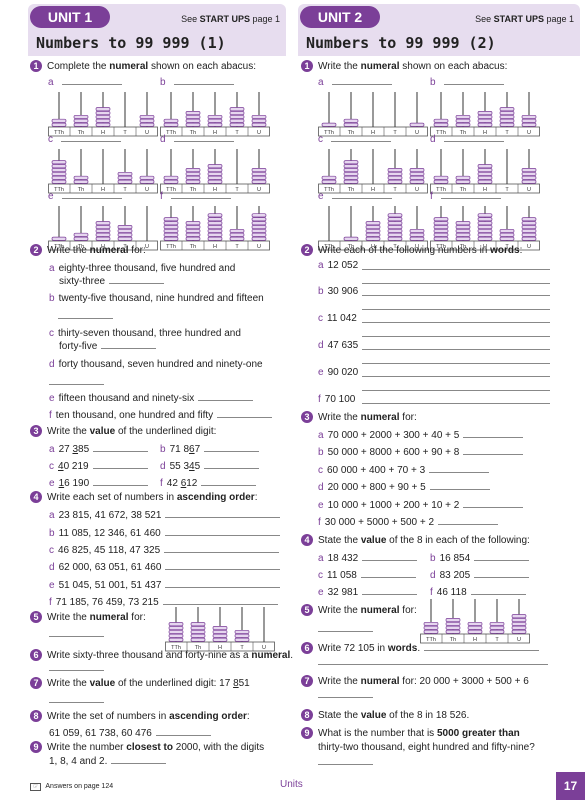 This screenshot has height=800, width=585. I want to click on num: 6, so click(36, 655).